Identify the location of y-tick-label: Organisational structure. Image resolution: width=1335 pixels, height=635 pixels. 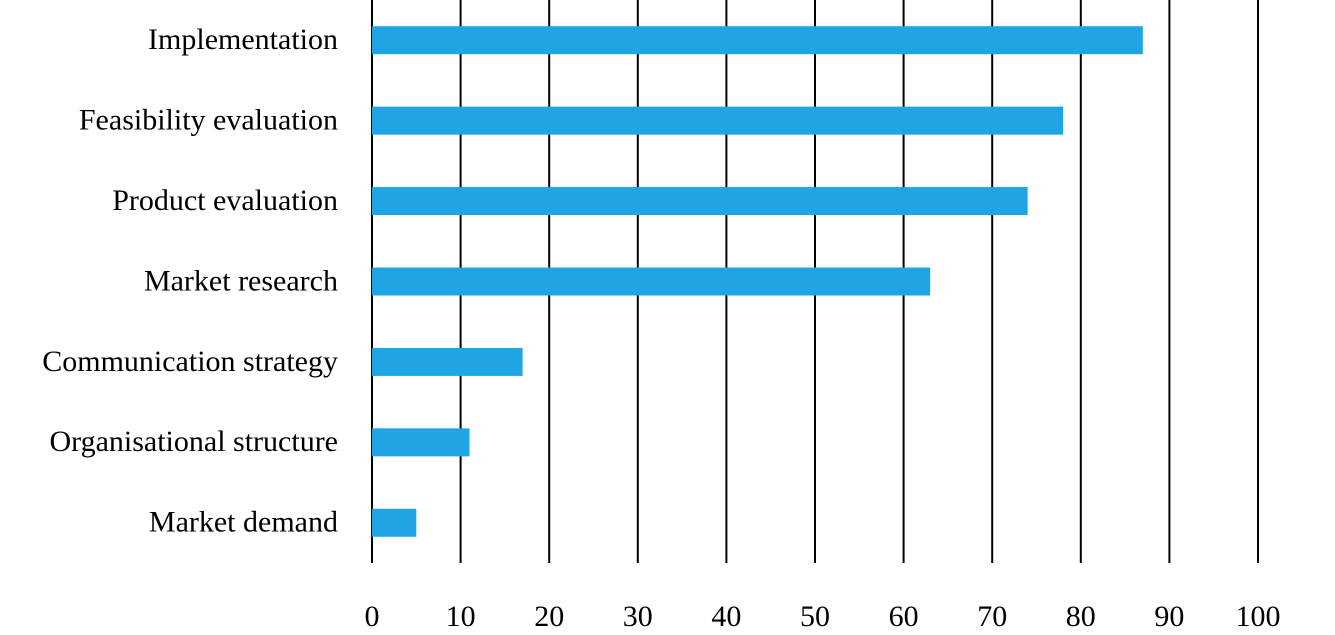
(193, 441).